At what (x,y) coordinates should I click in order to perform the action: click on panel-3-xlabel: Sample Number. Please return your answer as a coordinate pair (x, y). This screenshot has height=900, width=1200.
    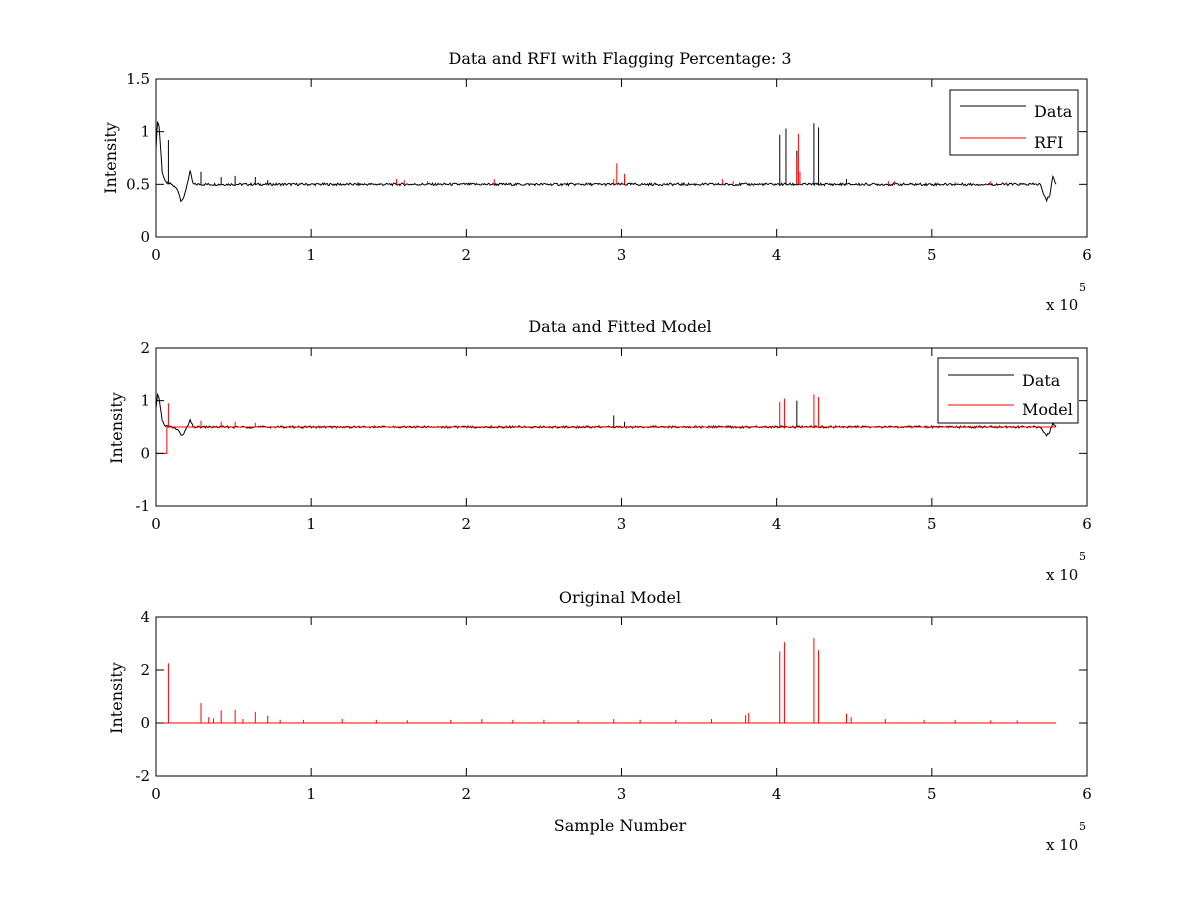
    Looking at the image, I should click on (620, 825).